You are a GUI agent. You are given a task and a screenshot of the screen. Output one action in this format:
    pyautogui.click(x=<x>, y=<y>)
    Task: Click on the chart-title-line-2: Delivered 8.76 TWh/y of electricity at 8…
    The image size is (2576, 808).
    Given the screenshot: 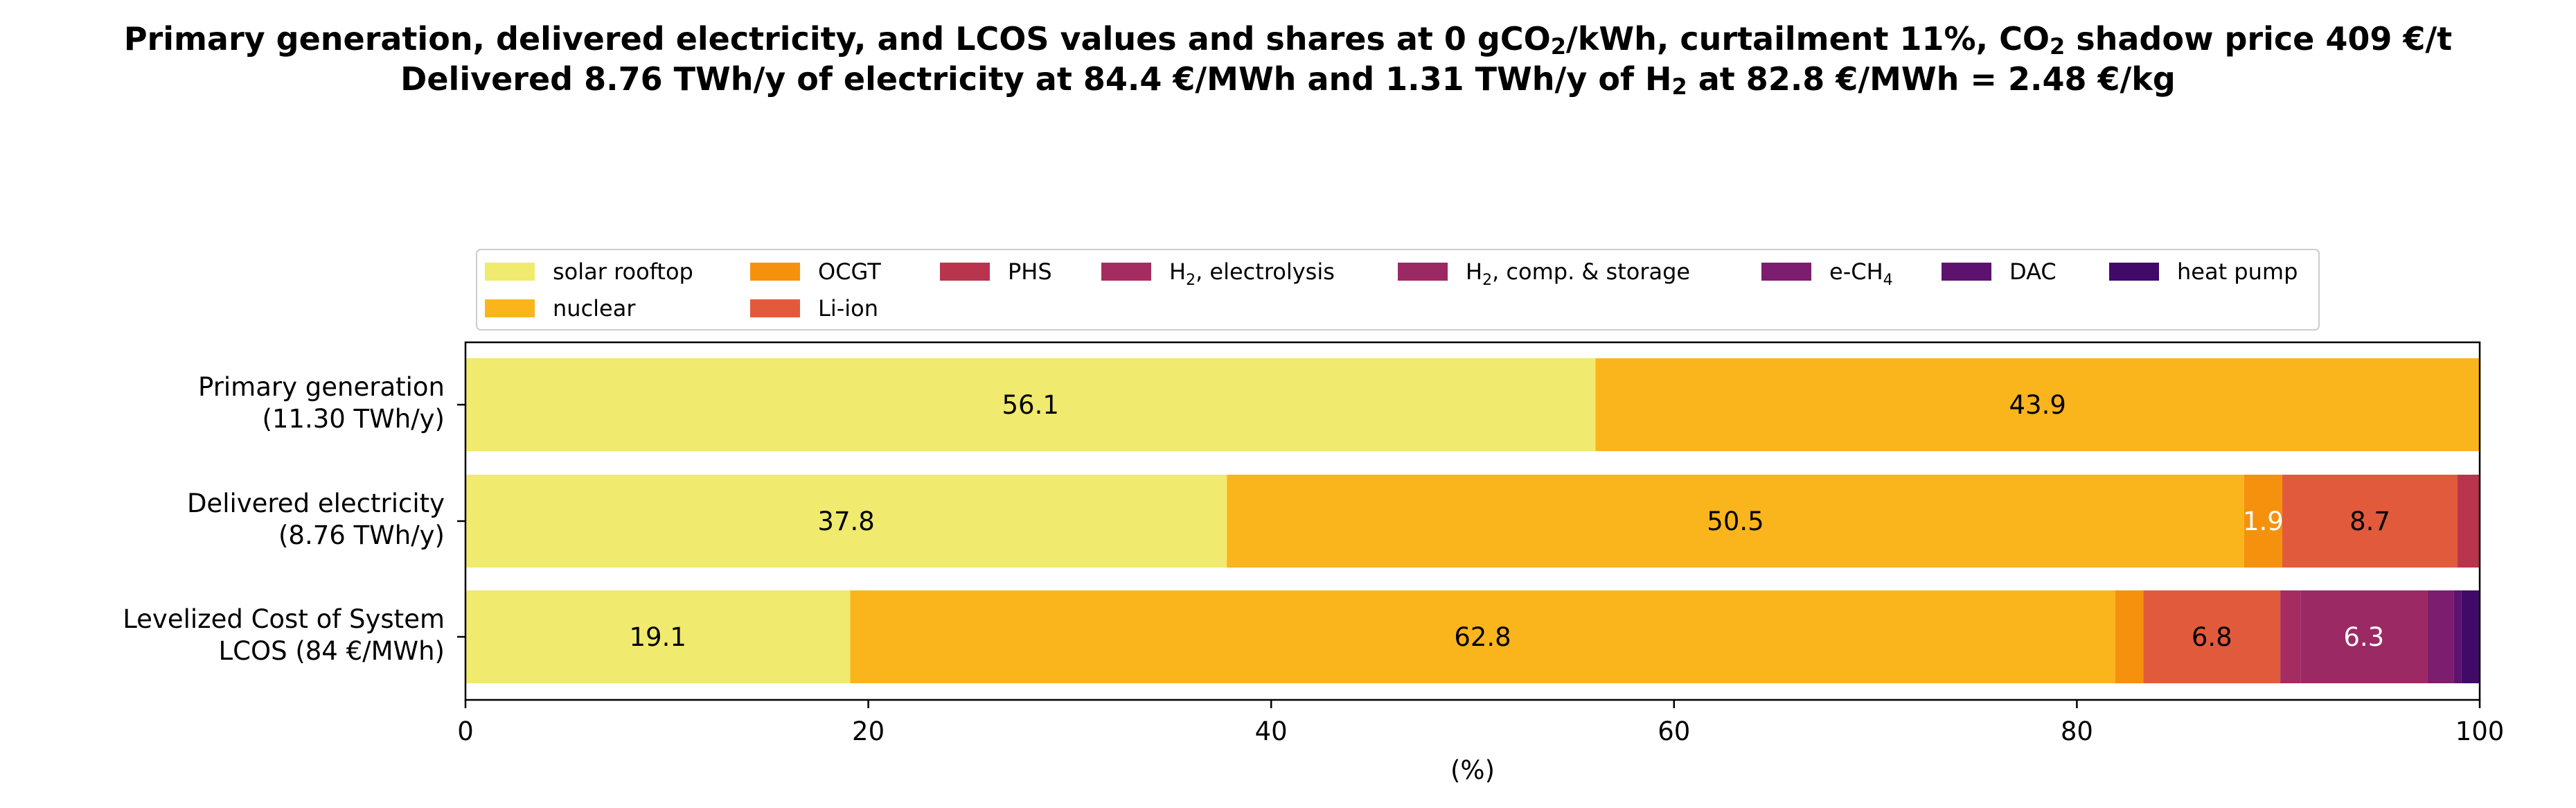 What is the action you would take?
    pyautogui.click(x=1288, y=80)
    